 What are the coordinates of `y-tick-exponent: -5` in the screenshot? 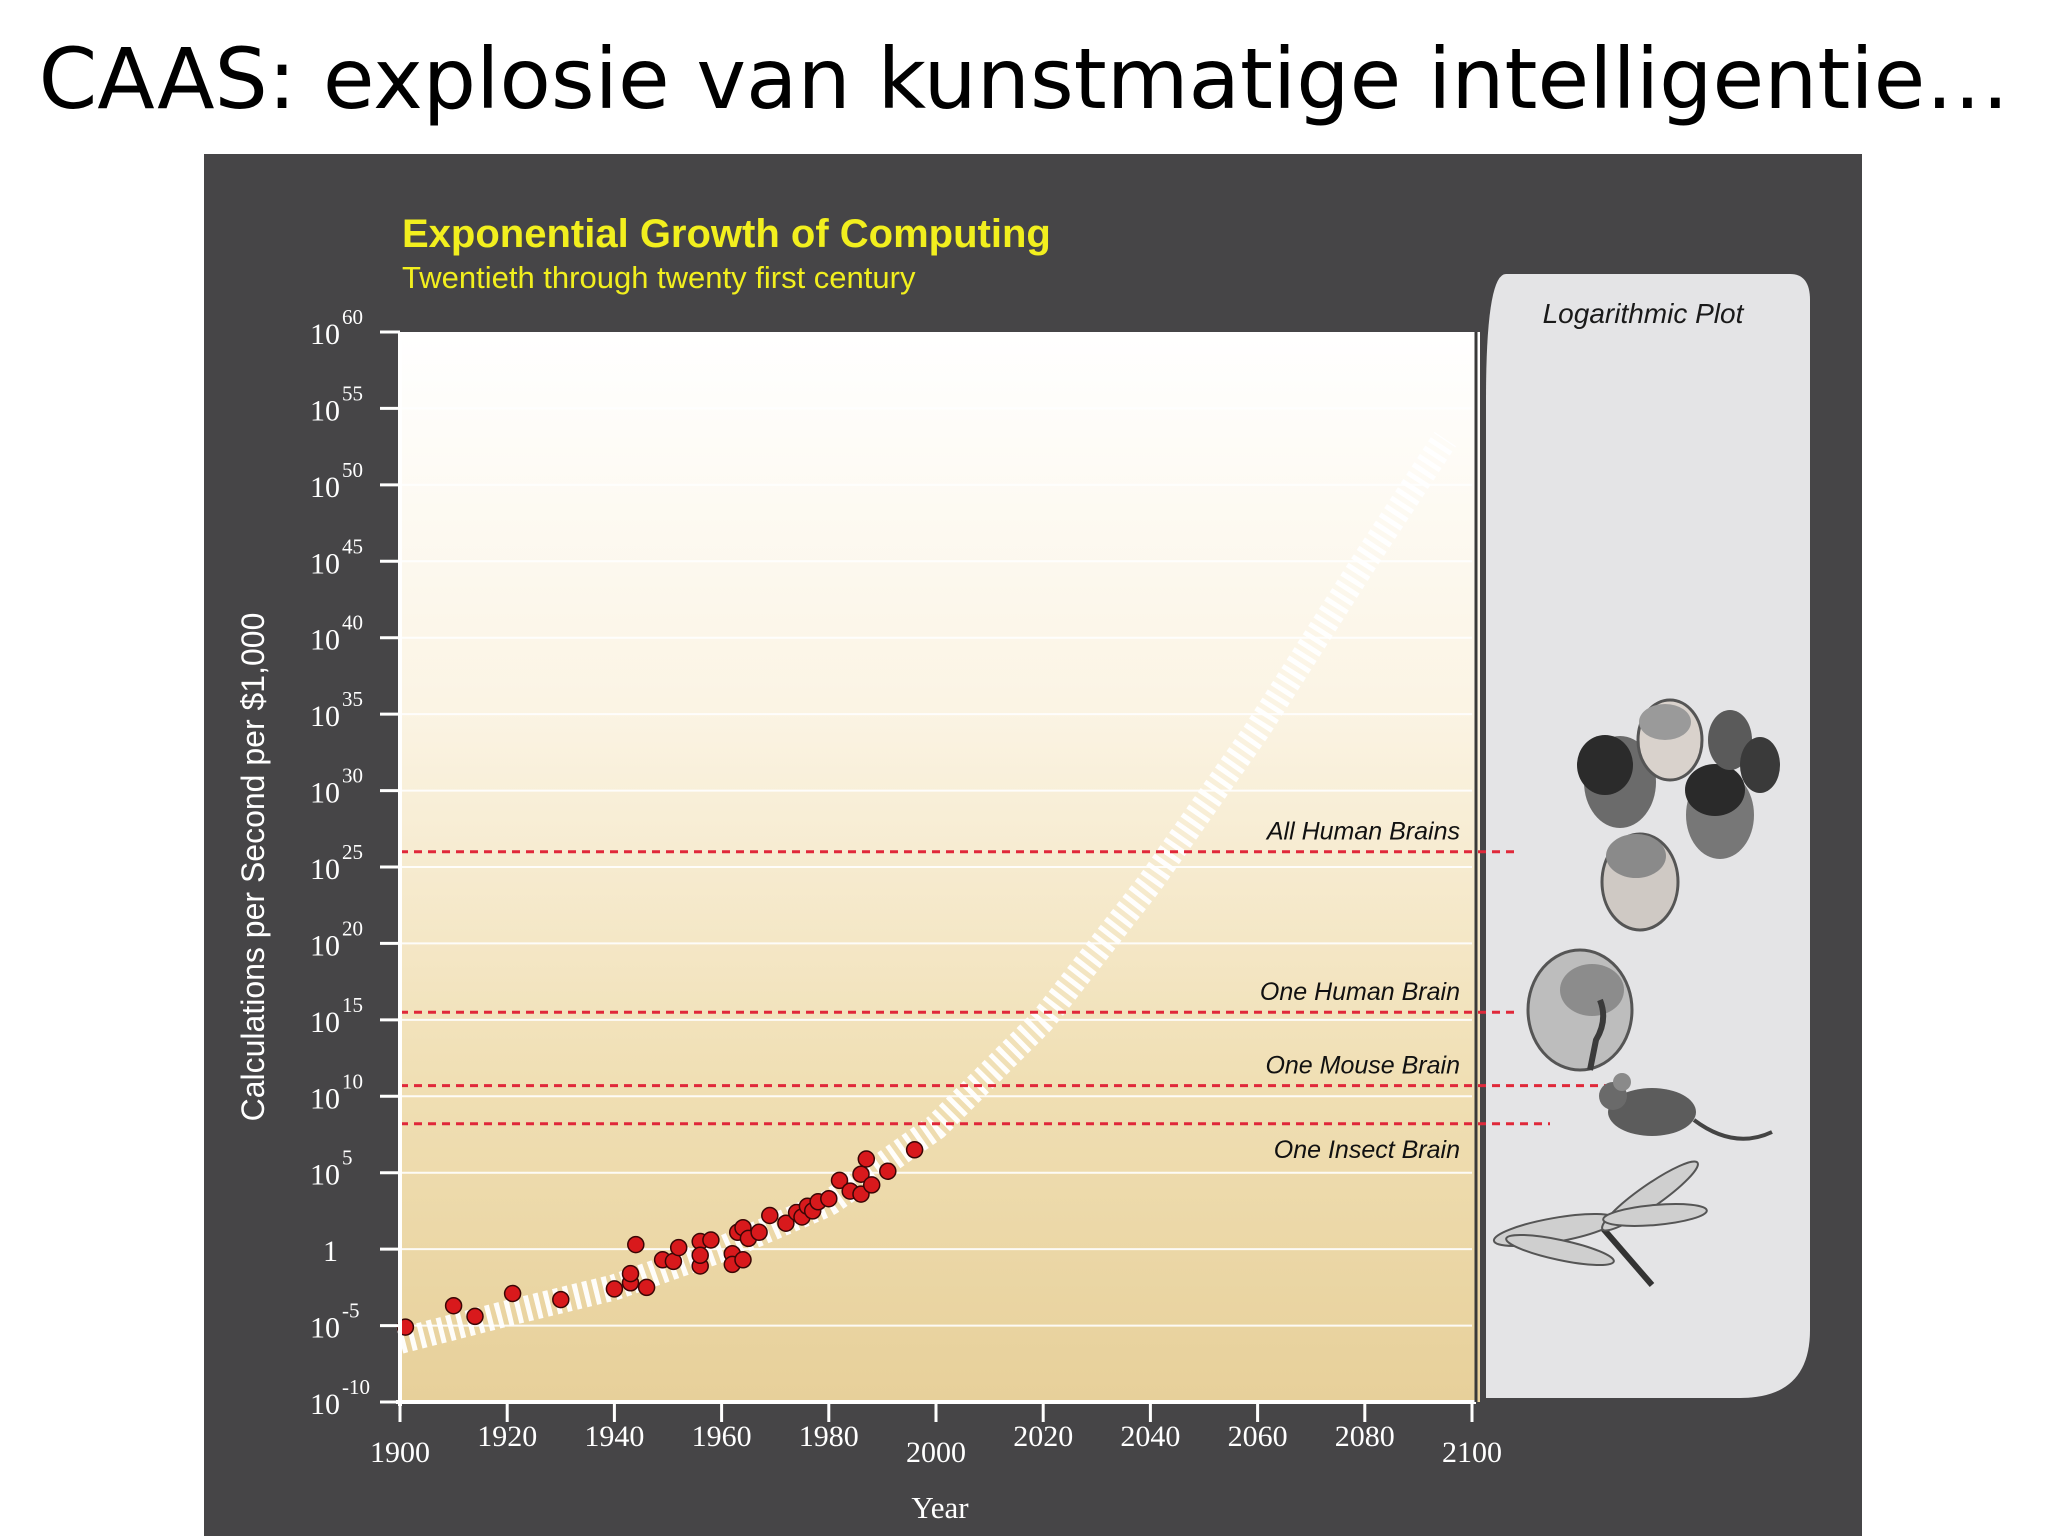 It's located at (351, 1311).